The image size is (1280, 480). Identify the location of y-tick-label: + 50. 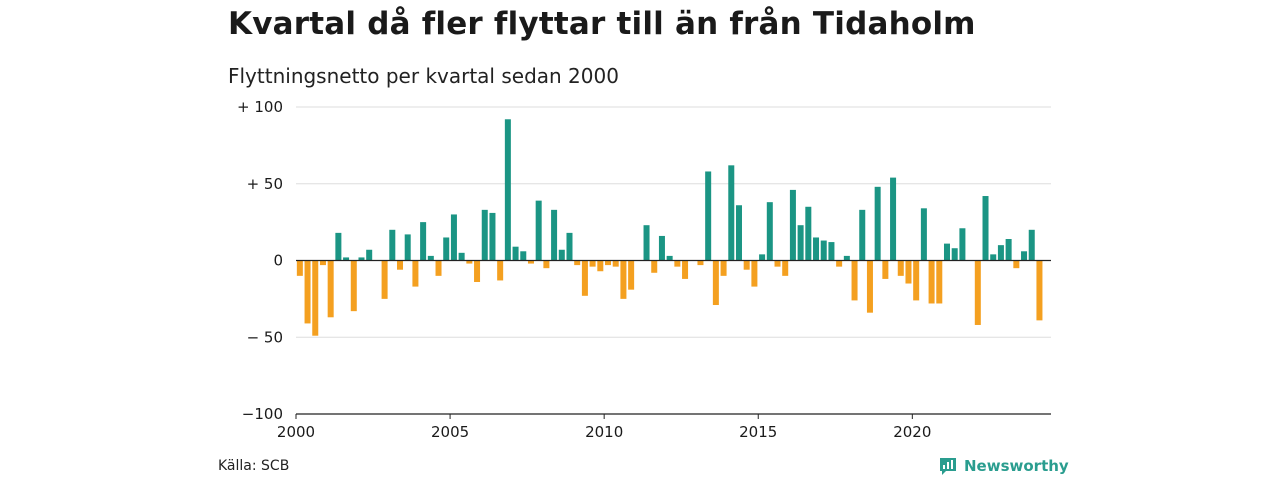
(265, 184).